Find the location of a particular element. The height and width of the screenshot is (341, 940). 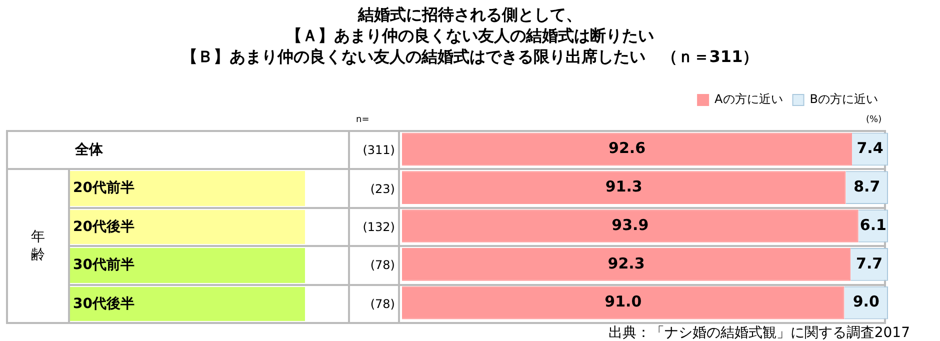

text: (132) is located at coordinates (374, 227).